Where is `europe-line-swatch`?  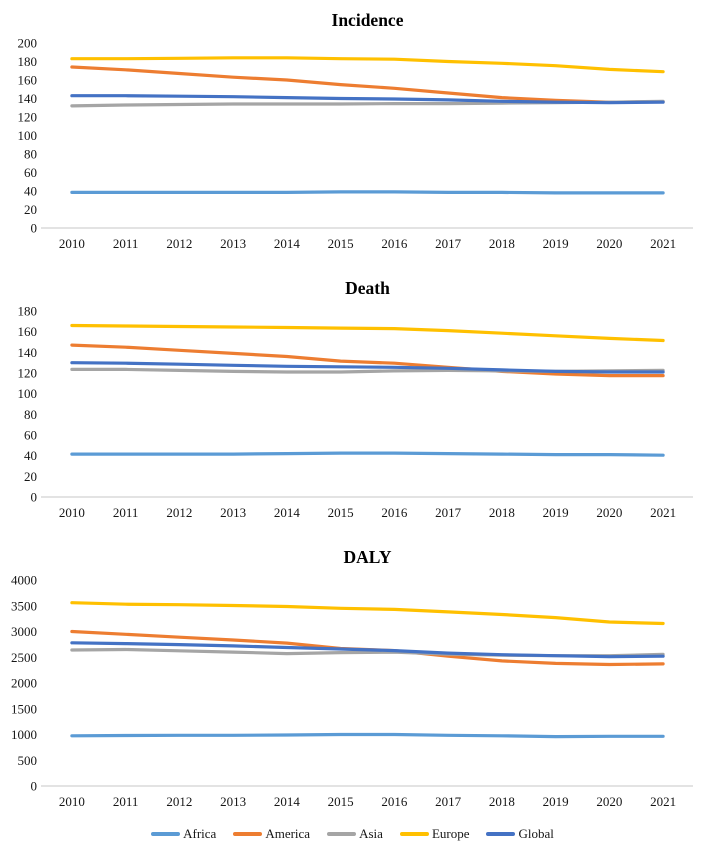
europe-line-swatch is located at coordinates (414, 834).